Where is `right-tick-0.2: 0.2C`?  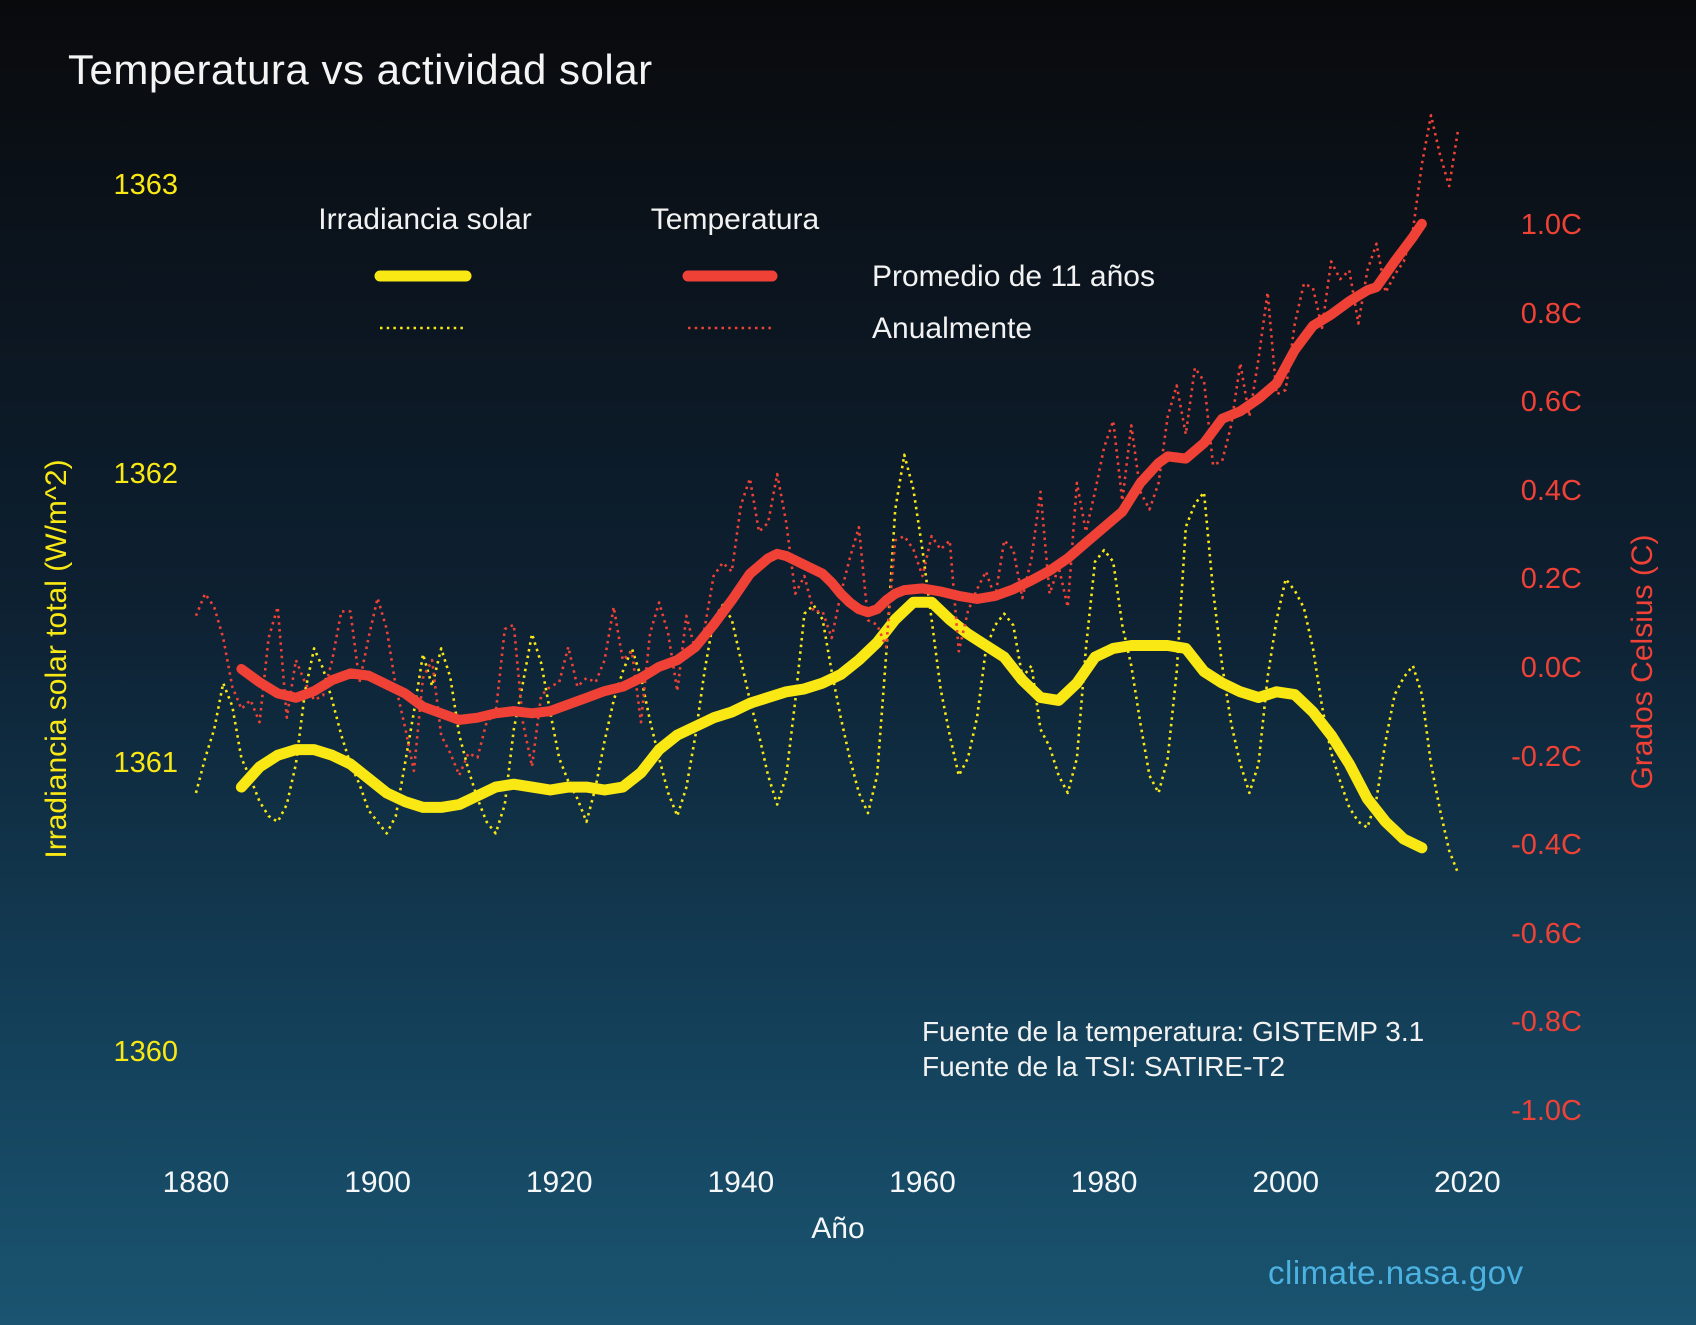
right-tick-0.2: 0.2C is located at coordinates (1551, 579).